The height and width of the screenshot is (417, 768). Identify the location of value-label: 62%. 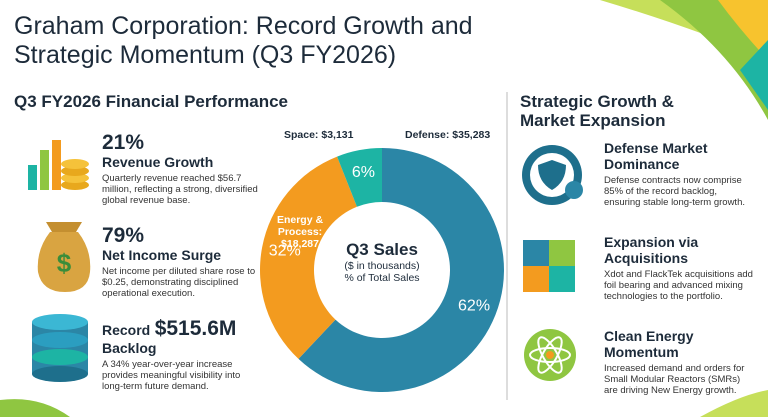
(474, 306).